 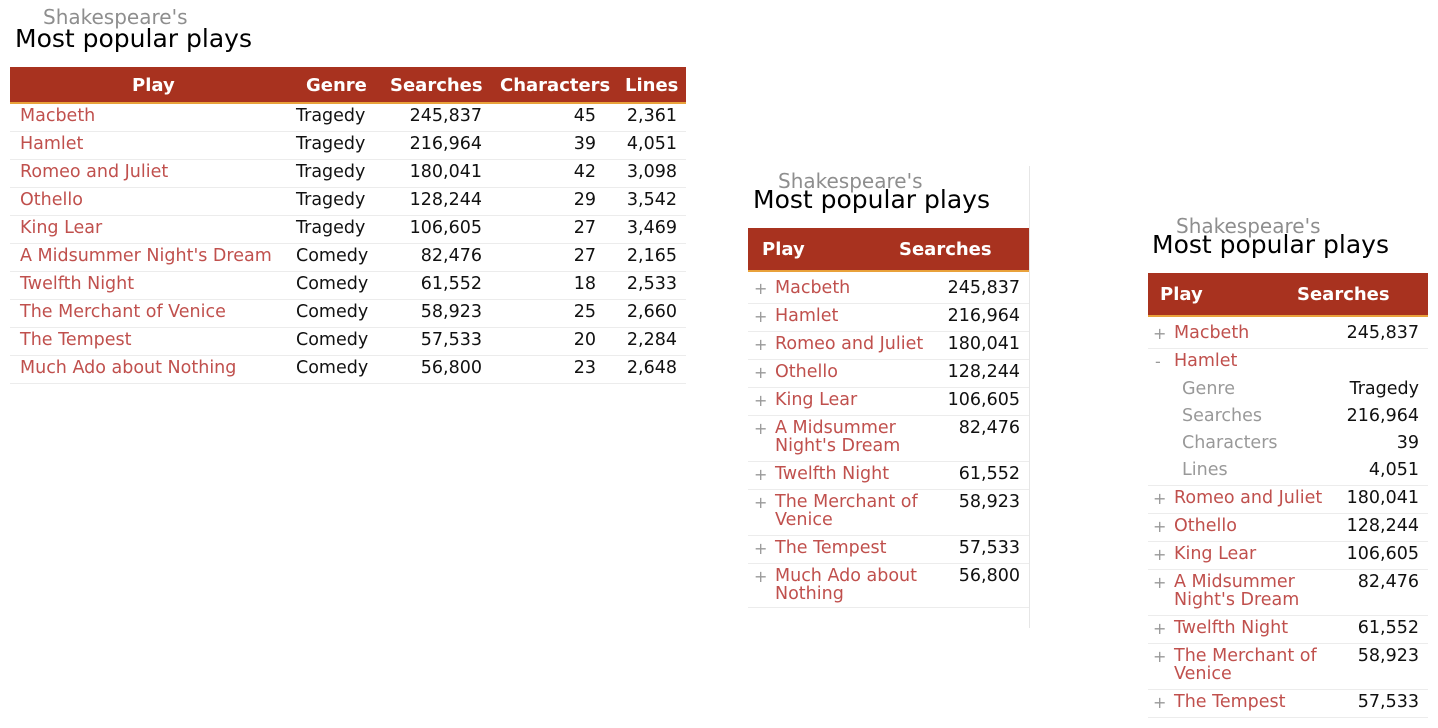 I want to click on column-header-lines: Lines, so click(x=652, y=85).